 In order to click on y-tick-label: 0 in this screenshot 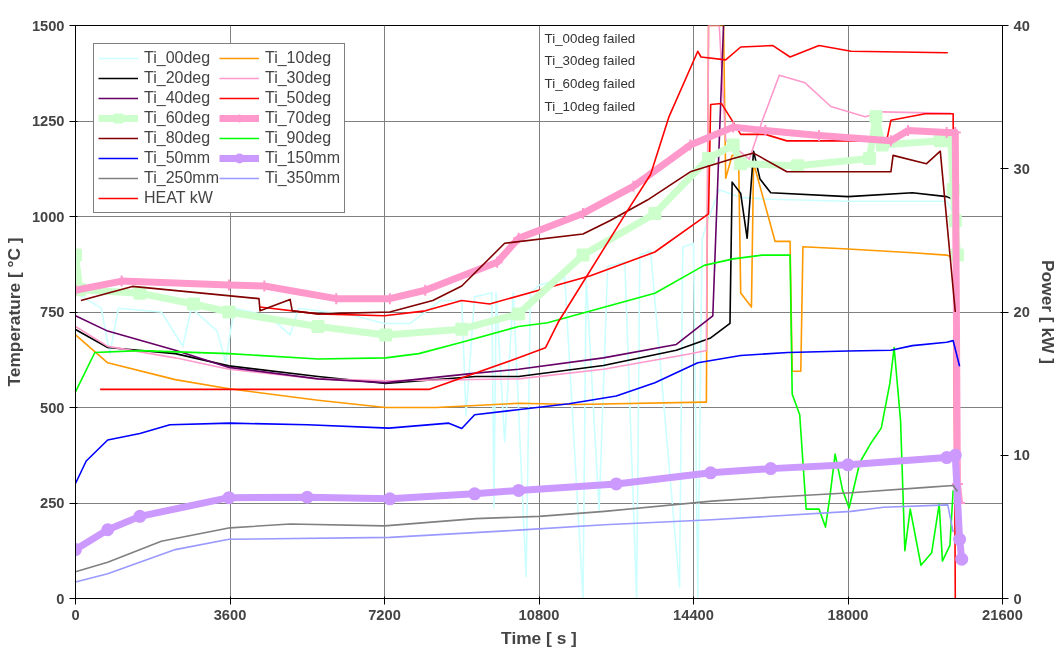, I will do `click(60, 598)`.